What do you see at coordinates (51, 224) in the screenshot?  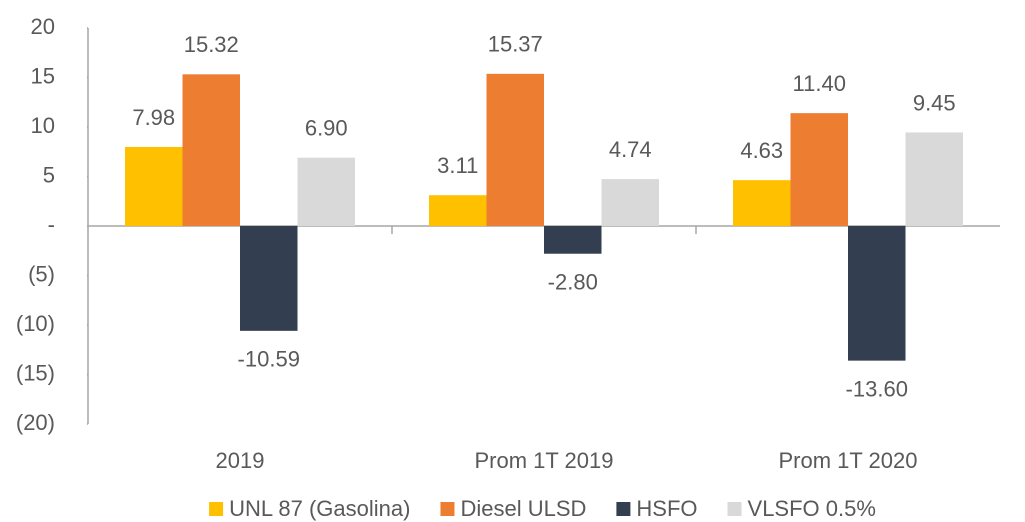 I see `y-tick-label: -` at bounding box center [51, 224].